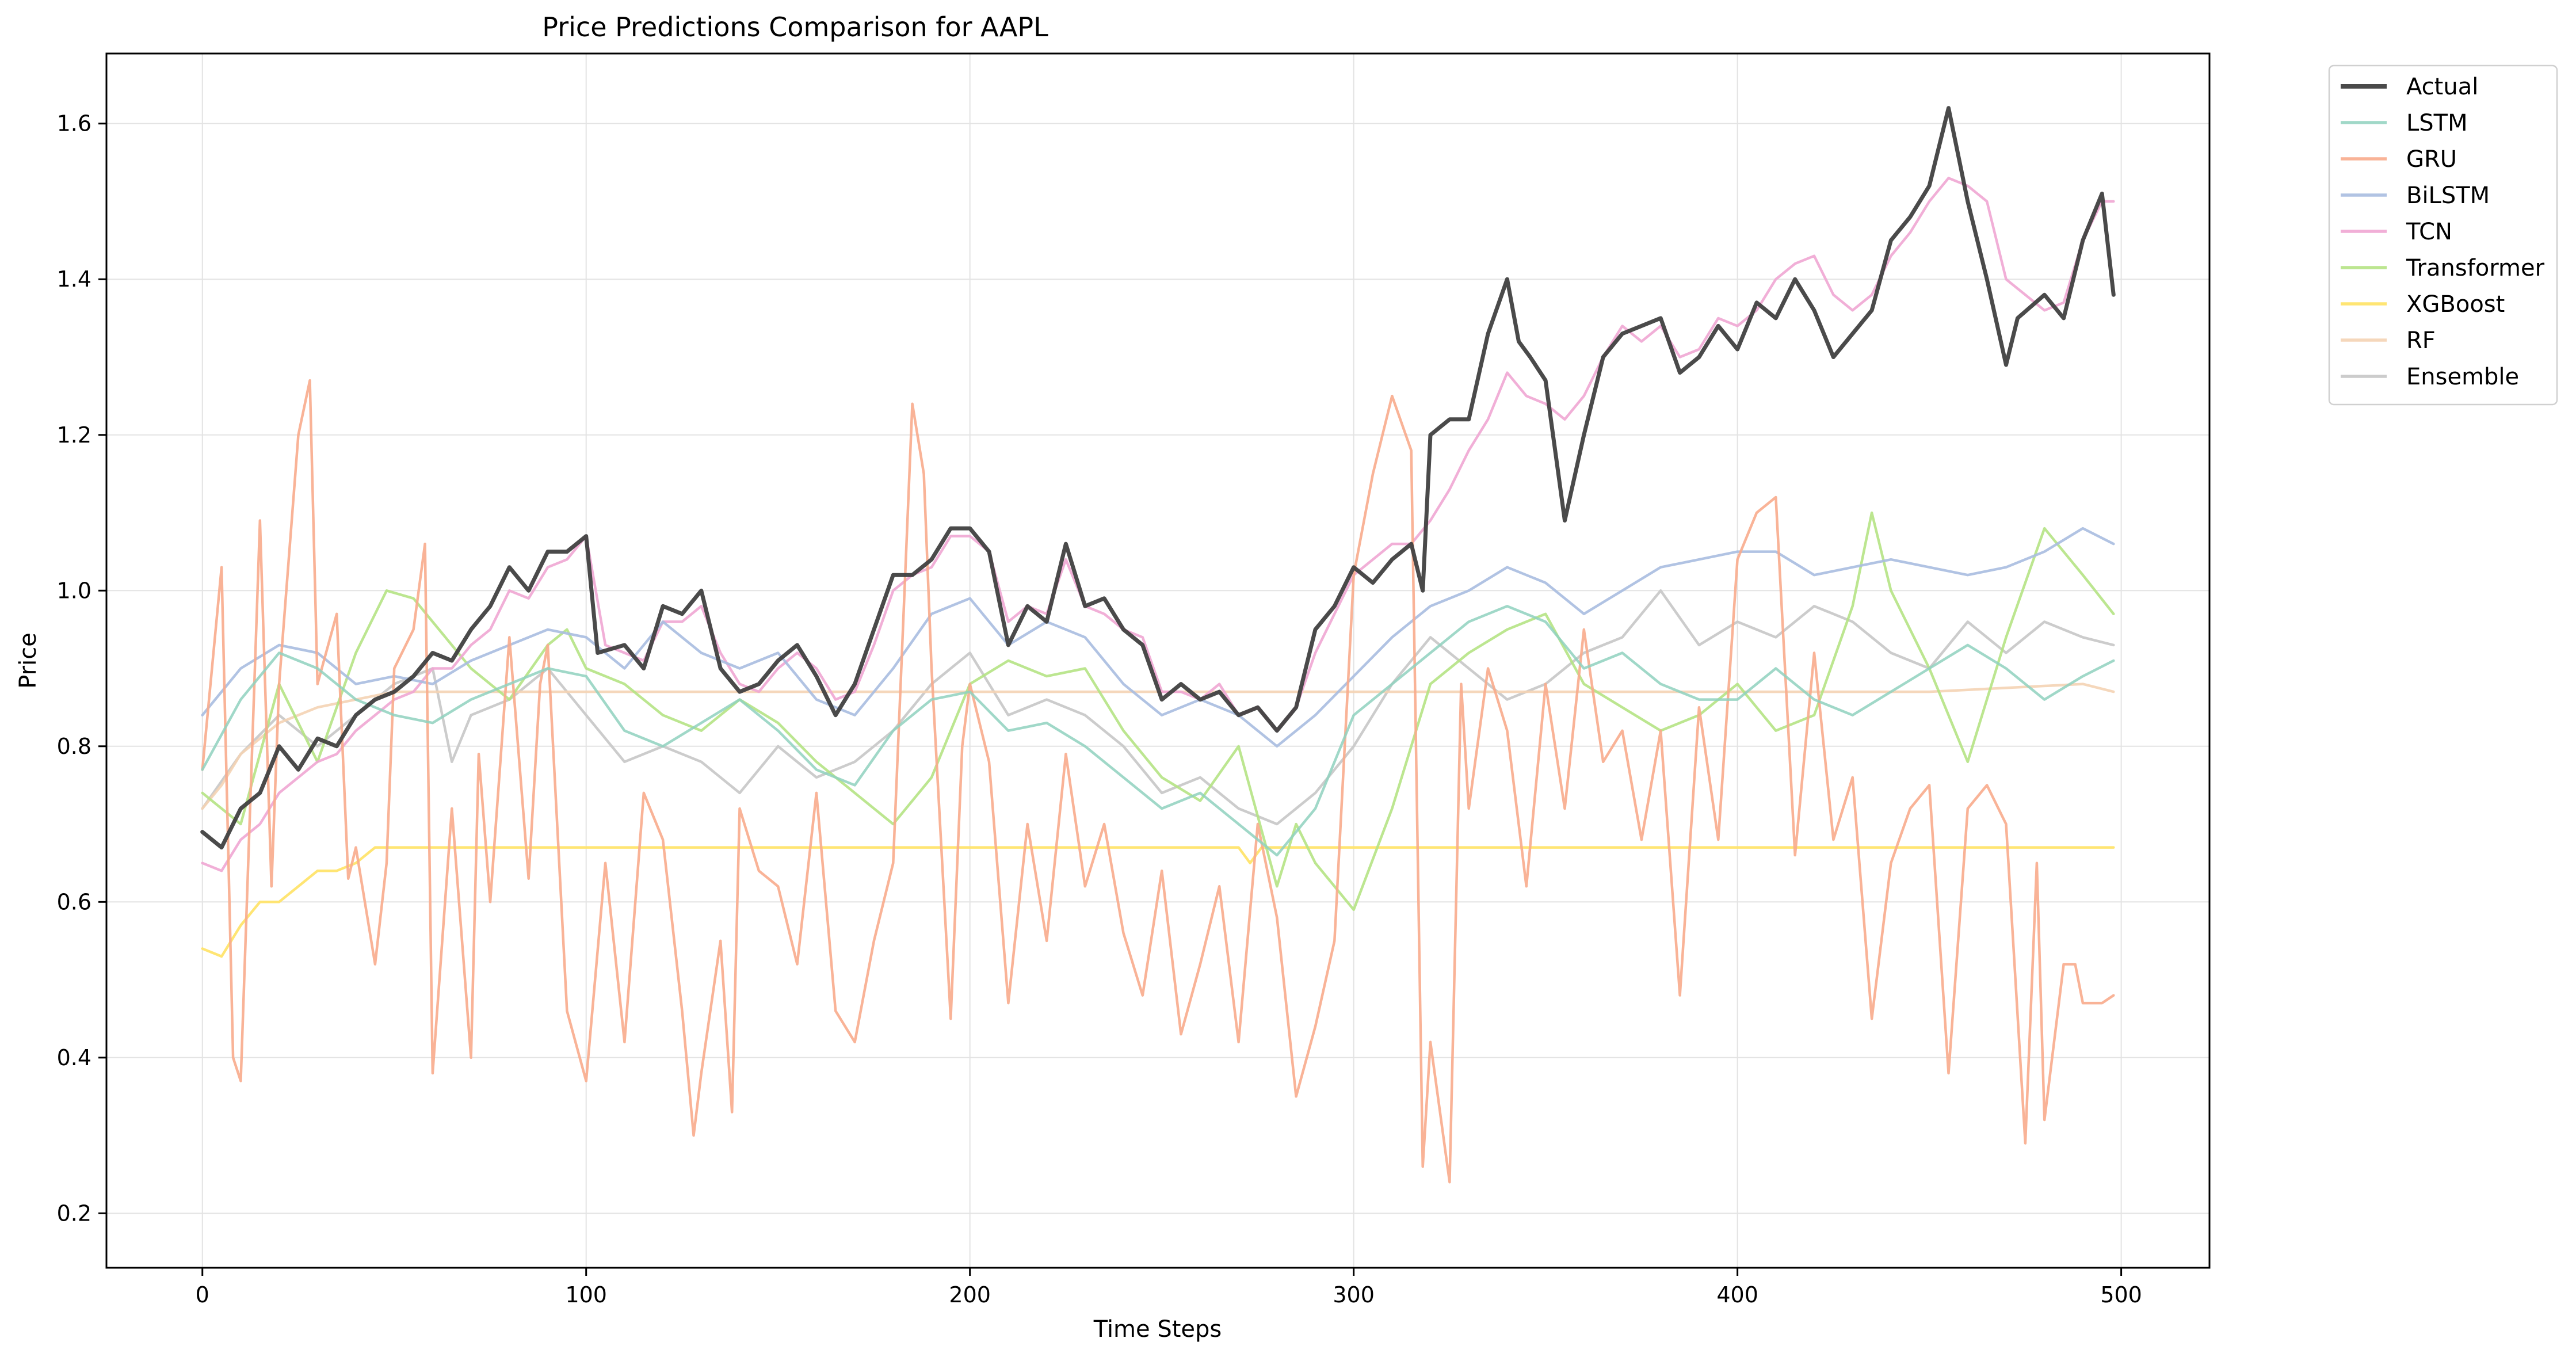  What do you see at coordinates (2442, 87) in the screenshot?
I see `legend-label-actual: Actual` at bounding box center [2442, 87].